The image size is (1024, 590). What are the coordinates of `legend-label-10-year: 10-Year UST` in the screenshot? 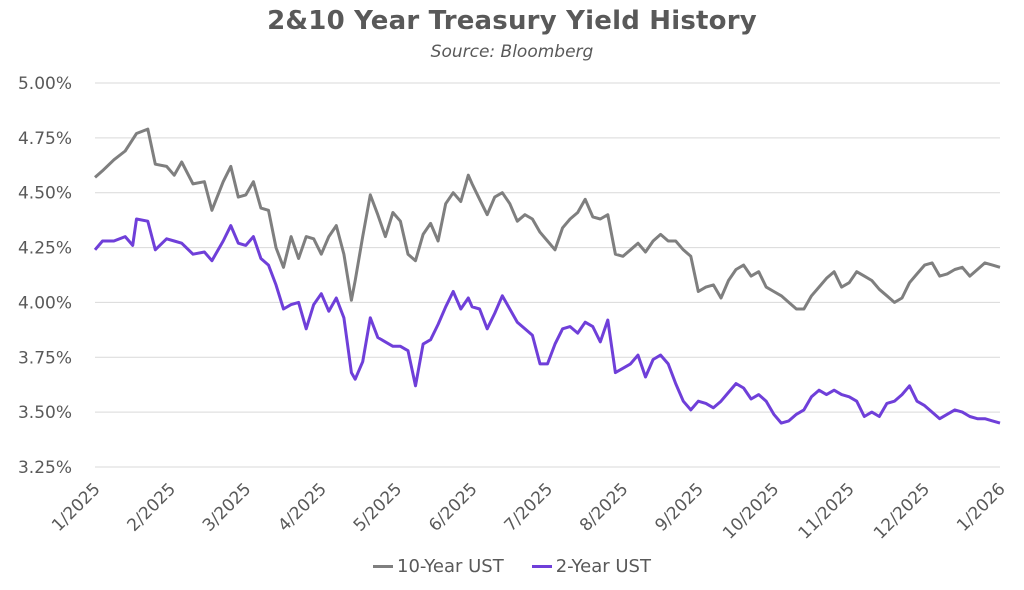 It's located at (450, 566).